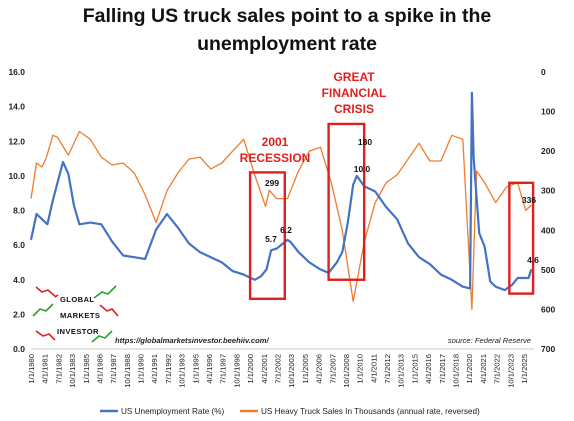 This screenshot has height=421, width=574. I want to click on source-note: source: Federal Reserve, so click(489, 340).